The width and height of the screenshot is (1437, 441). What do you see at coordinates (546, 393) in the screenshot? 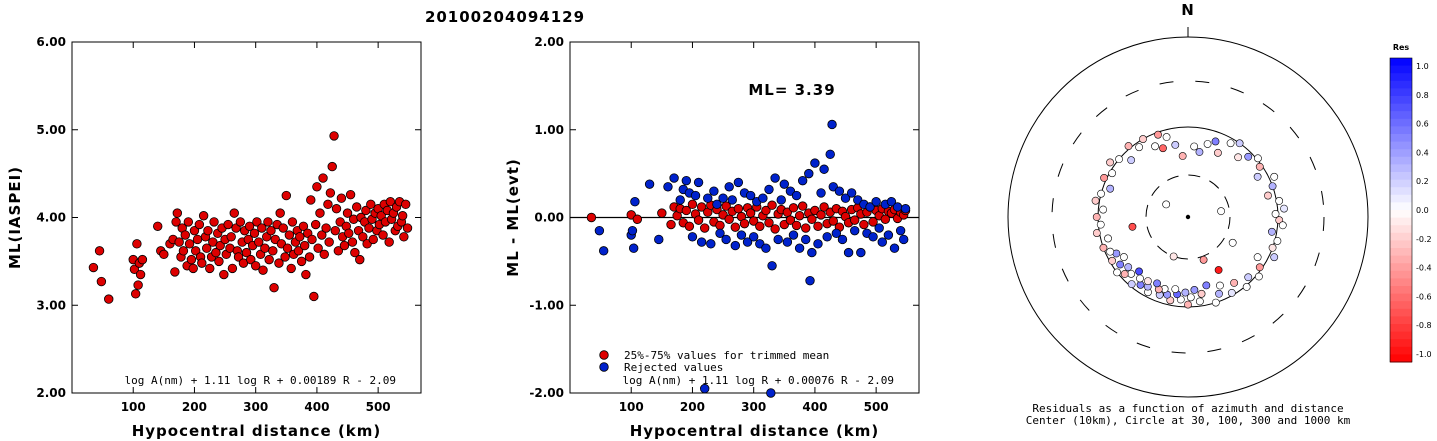
I see `y-tick-label: -2.00` at bounding box center [546, 393].